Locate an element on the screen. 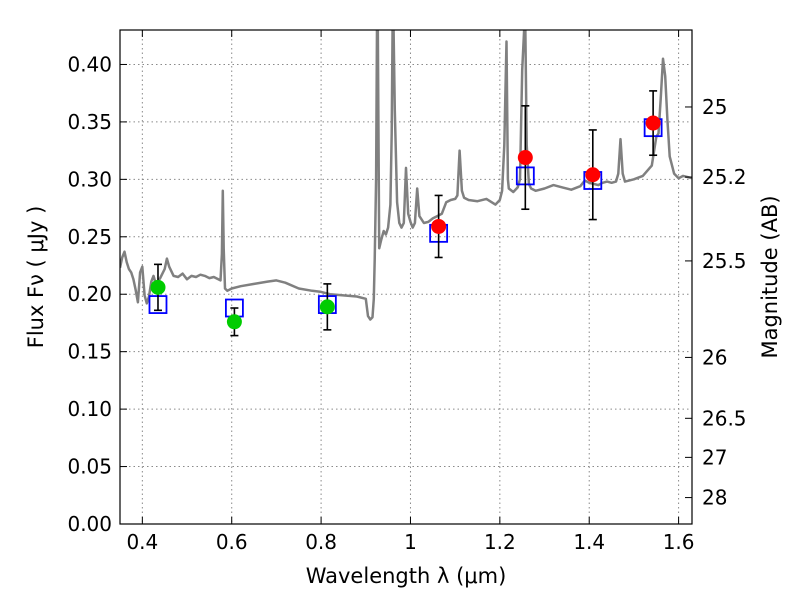 This screenshot has width=800, height=600. y-tick-label: 0.15 is located at coordinates (89, 352).